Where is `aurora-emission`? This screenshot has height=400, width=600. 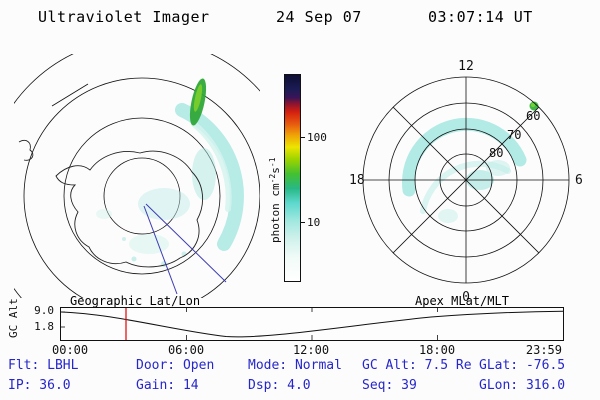 aurora-emission is located at coordinates (170, 172).